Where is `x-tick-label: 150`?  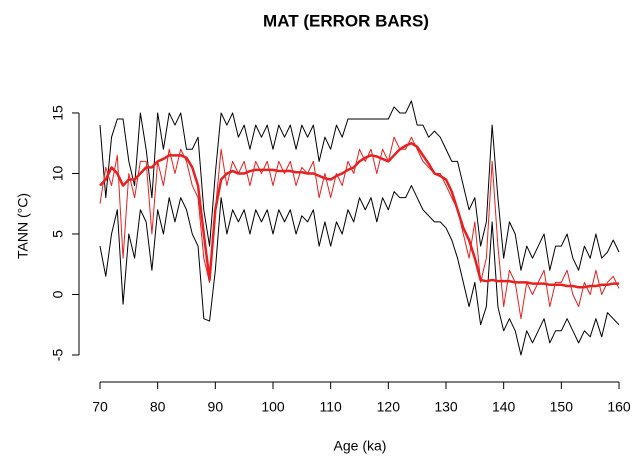
x-tick-label: 150 is located at coordinates (562, 407).